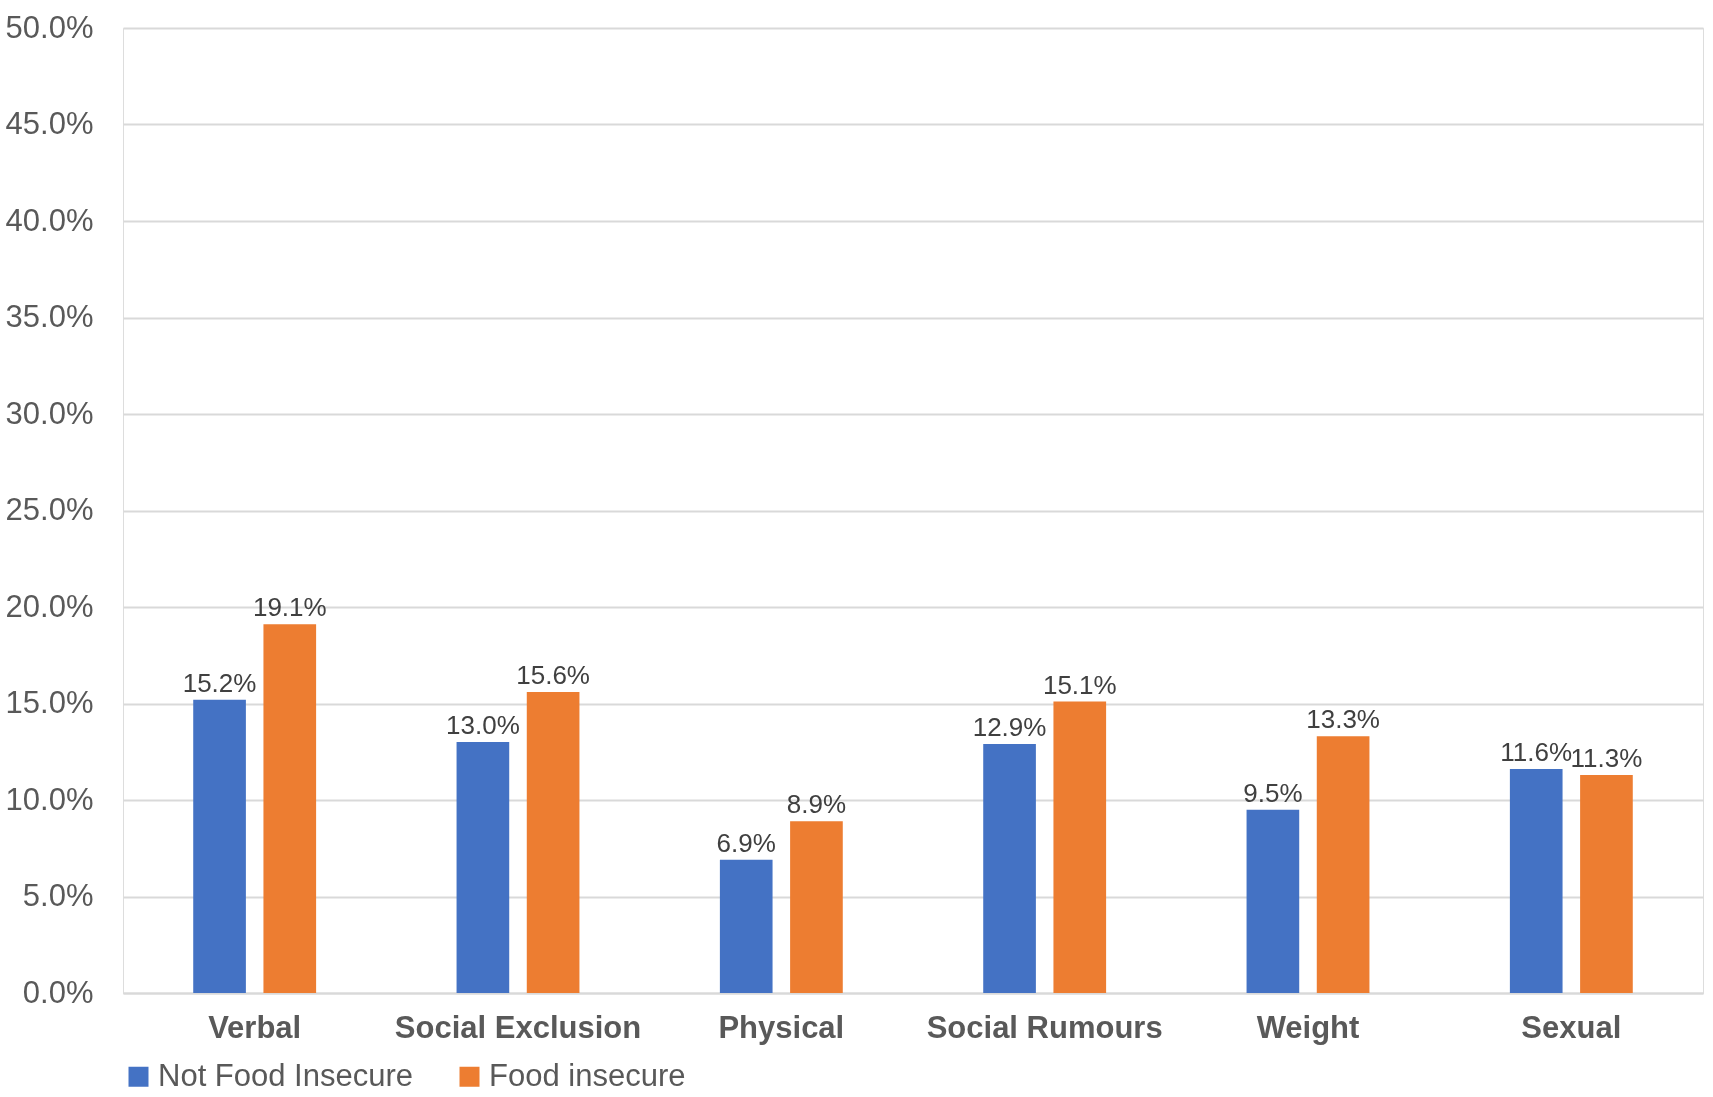  Describe the element at coordinates (49, 220) in the screenshot. I see `y-tick-label: 40.0%` at that location.